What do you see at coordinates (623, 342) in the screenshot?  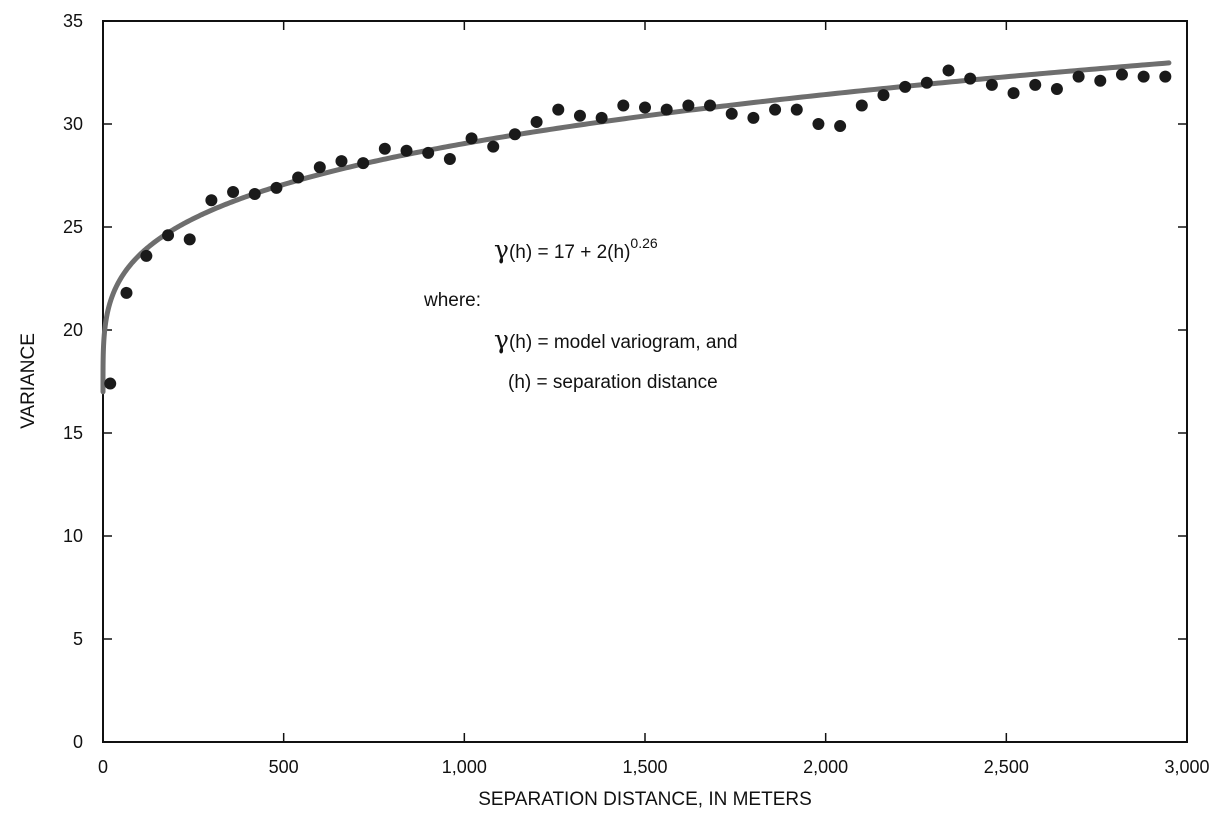 I see `definition-model-variogram: (h) = model variogram, and` at bounding box center [623, 342].